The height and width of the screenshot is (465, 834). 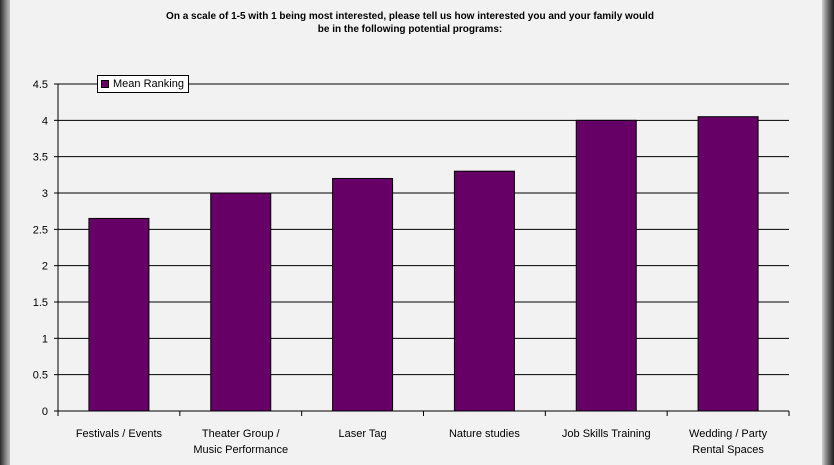 I want to click on y-tick-label: 0, so click(x=45, y=412).